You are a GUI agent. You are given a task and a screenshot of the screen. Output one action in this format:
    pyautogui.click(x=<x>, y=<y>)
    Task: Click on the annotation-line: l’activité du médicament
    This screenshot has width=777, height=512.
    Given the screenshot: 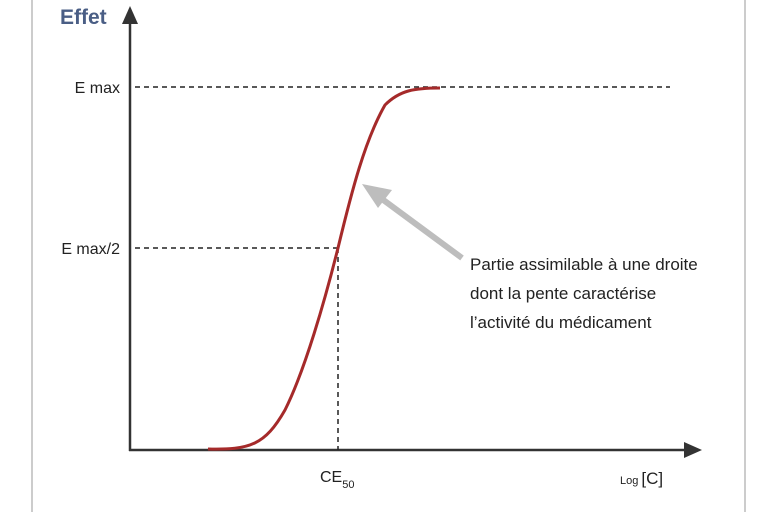 What is the action you would take?
    pyautogui.click(x=561, y=322)
    